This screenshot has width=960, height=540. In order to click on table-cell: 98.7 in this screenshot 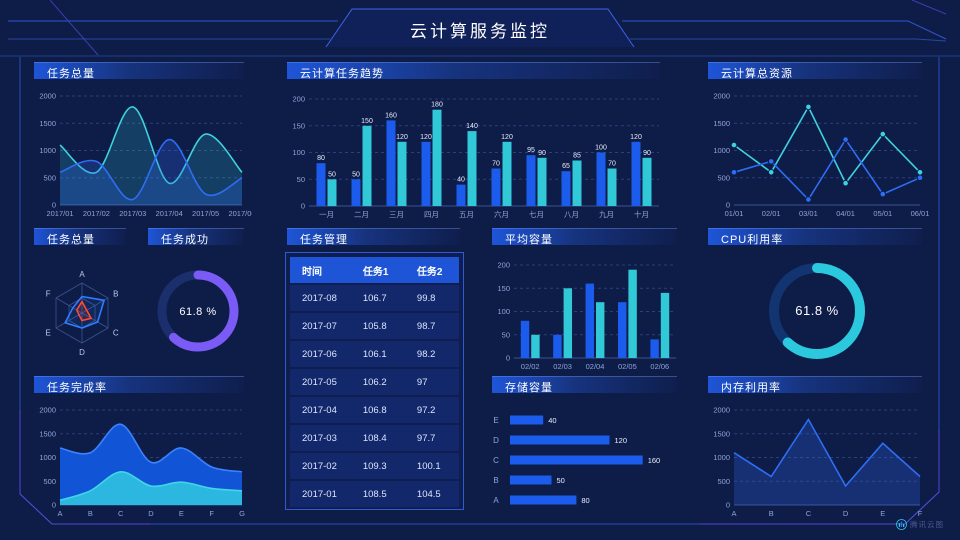, I will do `click(426, 326)`.